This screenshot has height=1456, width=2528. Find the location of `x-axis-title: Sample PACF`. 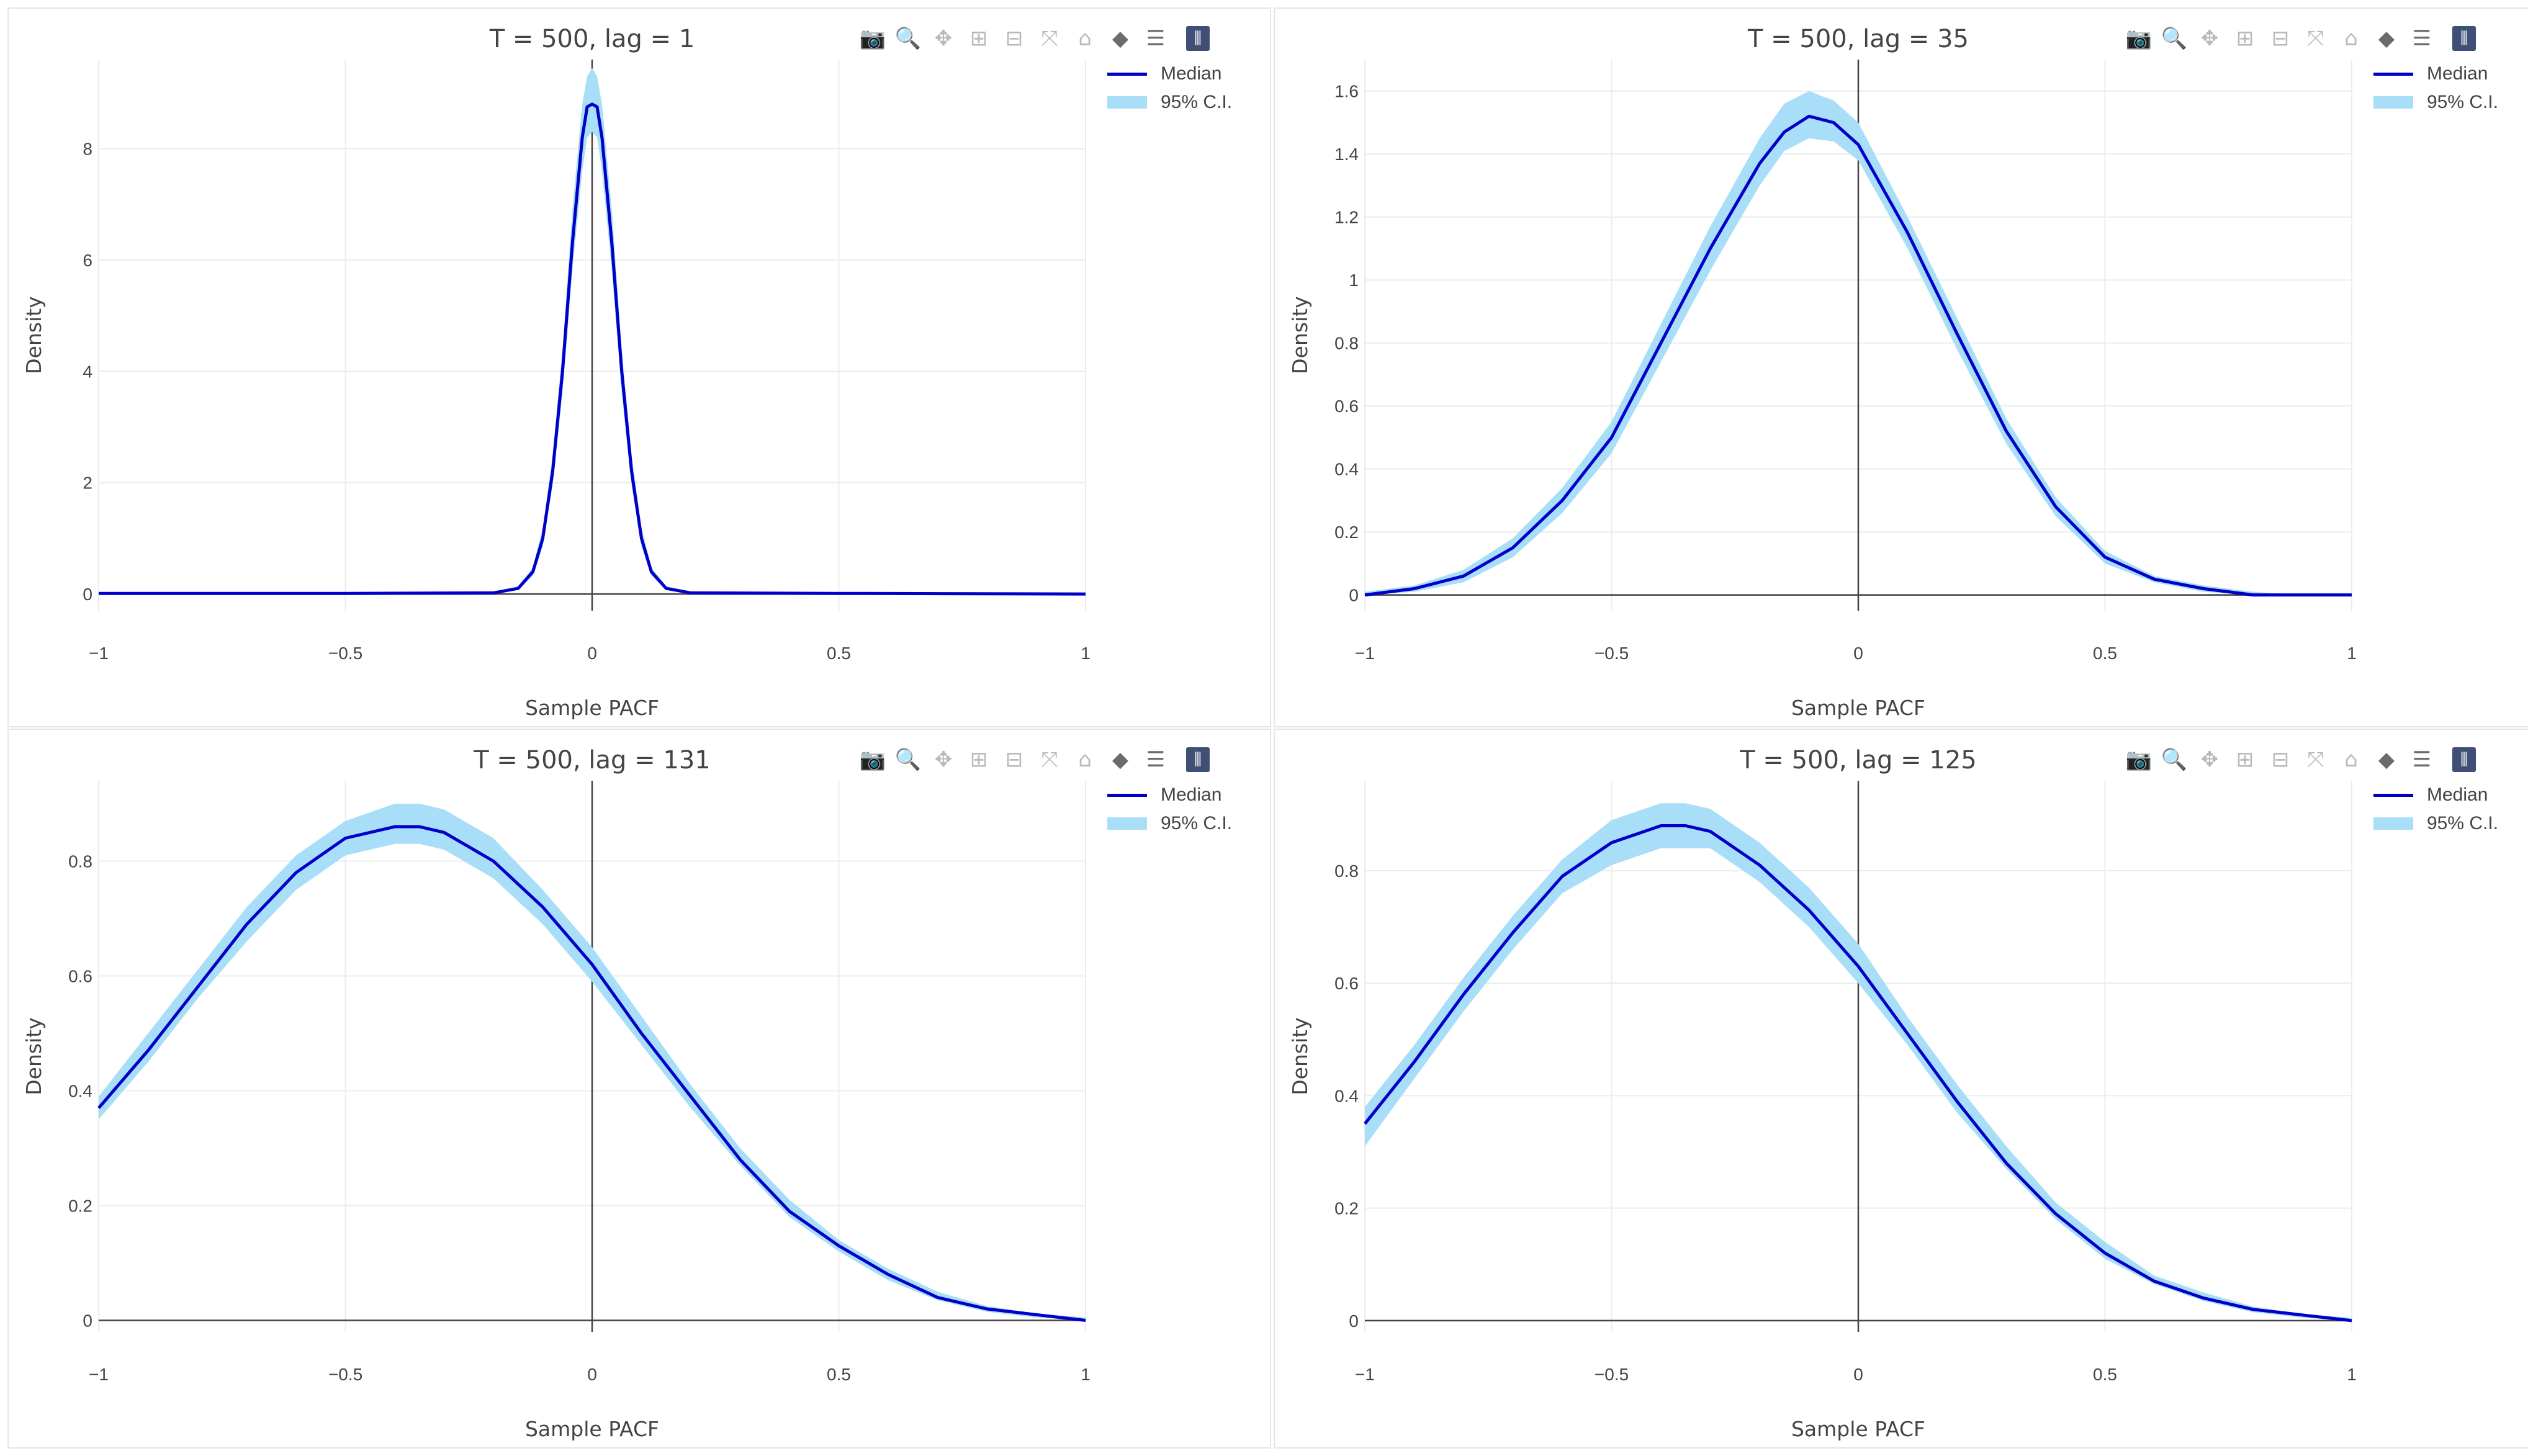

x-axis-title: Sample PACF is located at coordinates (1858, 708).